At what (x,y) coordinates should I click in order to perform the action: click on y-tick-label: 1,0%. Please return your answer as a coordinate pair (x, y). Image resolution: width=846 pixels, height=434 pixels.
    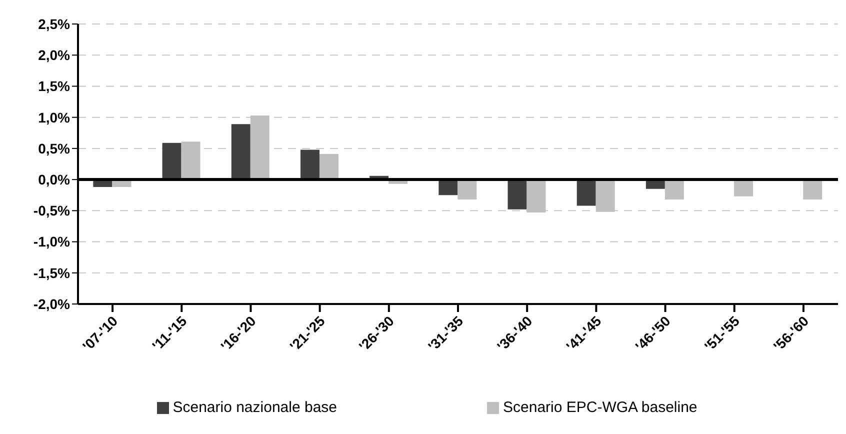
    Looking at the image, I should click on (54, 117).